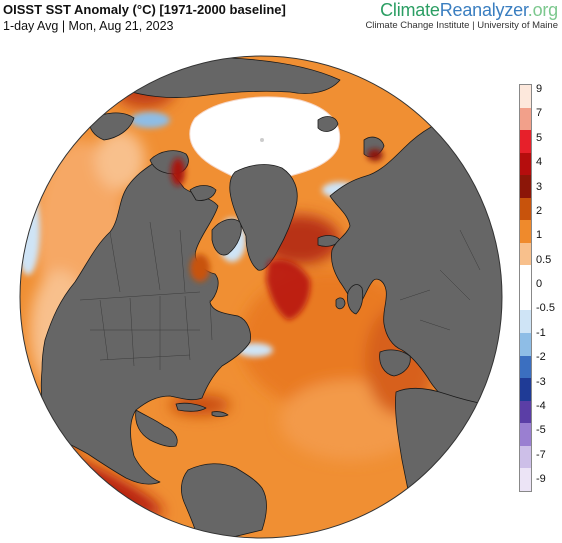 This screenshot has height=543, width=562. Describe the element at coordinates (30, 230) in the screenshot. I see `cool-anomaly-pacific` at that location.